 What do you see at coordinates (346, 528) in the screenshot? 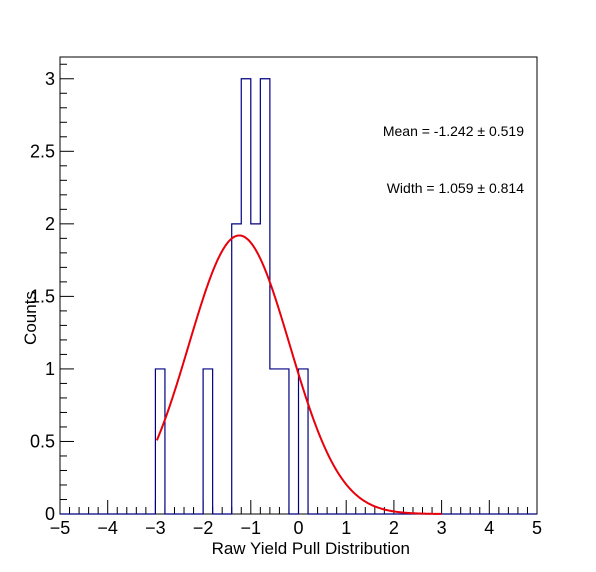
I see `x-tick-label: 1` at bounding box center [346, 528].